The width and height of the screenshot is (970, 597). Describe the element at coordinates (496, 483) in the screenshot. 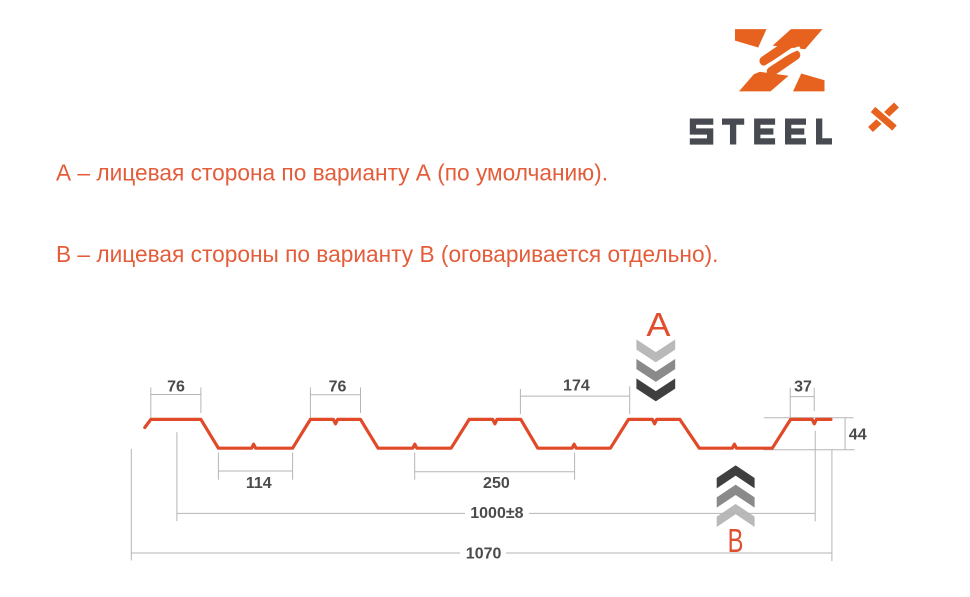

I see `svg-text: 250` at that location.